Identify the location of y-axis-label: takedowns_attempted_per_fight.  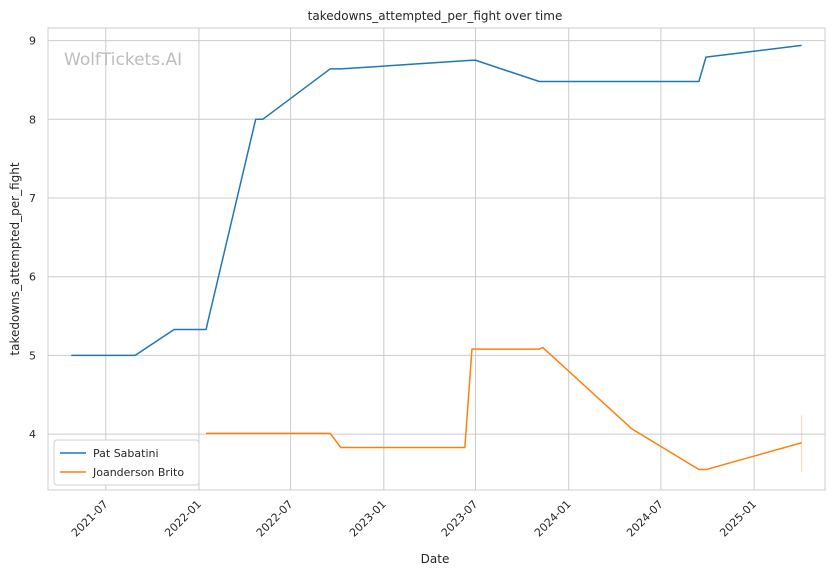
(15, 258).